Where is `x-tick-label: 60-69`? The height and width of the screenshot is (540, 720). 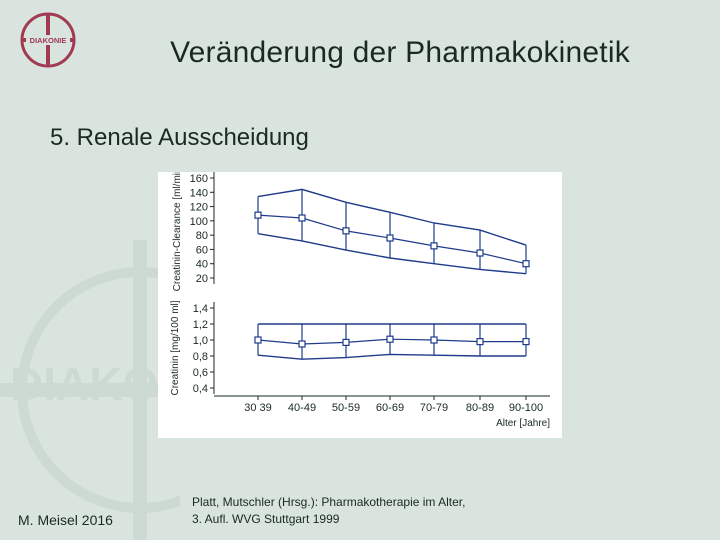
x-tick-label: 60-69 is located at coordinates (390, 408).